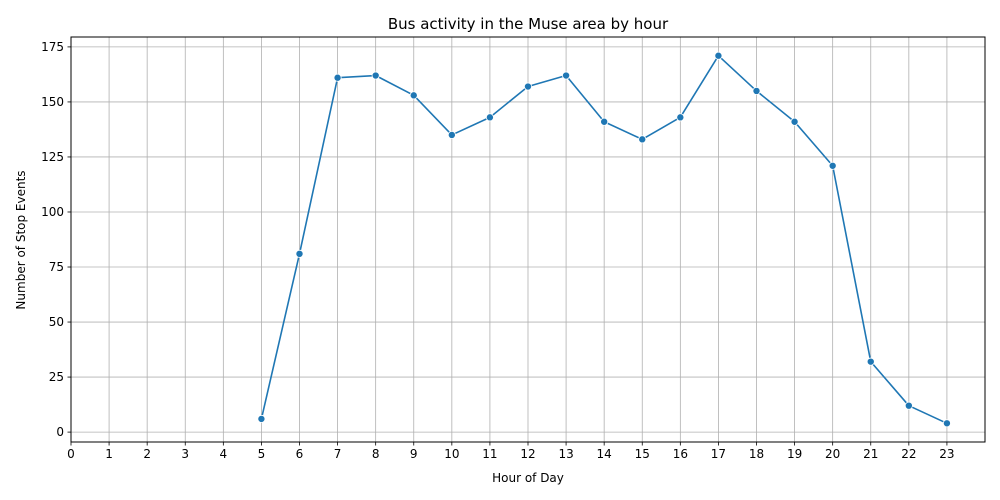  Describe the element at coordinates (338, 454) in the screenshot. I see `x-tick-label: 7` at that location.